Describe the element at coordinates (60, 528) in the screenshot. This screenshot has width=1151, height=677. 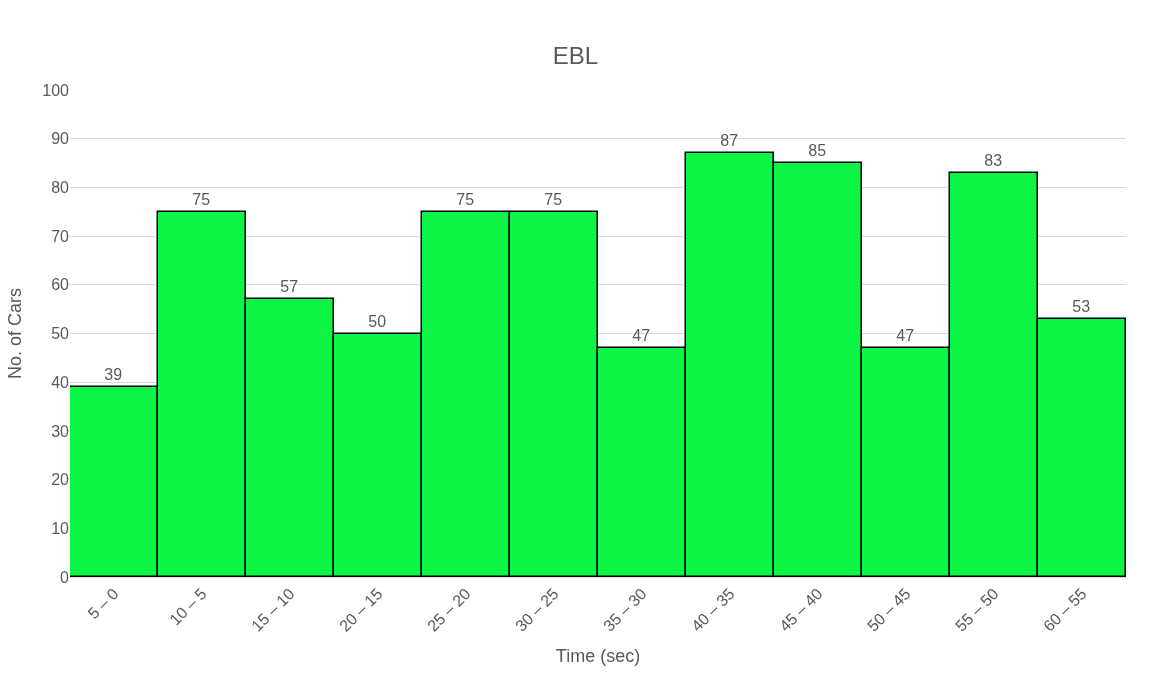
I see `y-tick-label: 10` at that location.